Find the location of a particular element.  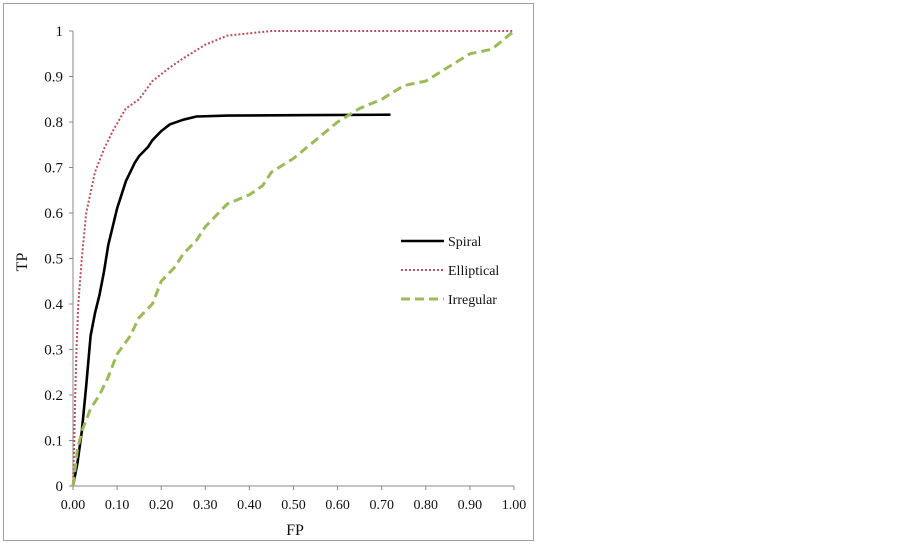

x-tick-label: 0.30 is located at coordinates (205, 505).